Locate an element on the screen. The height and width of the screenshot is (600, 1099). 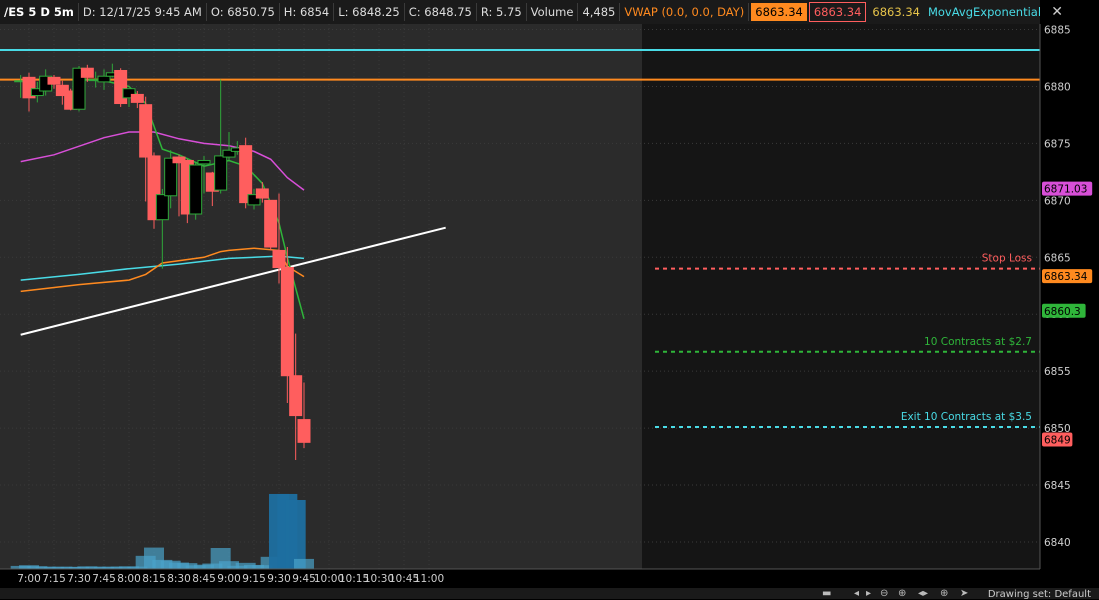
price-tick-label: 6840 is located at coordinates (1057, 543).